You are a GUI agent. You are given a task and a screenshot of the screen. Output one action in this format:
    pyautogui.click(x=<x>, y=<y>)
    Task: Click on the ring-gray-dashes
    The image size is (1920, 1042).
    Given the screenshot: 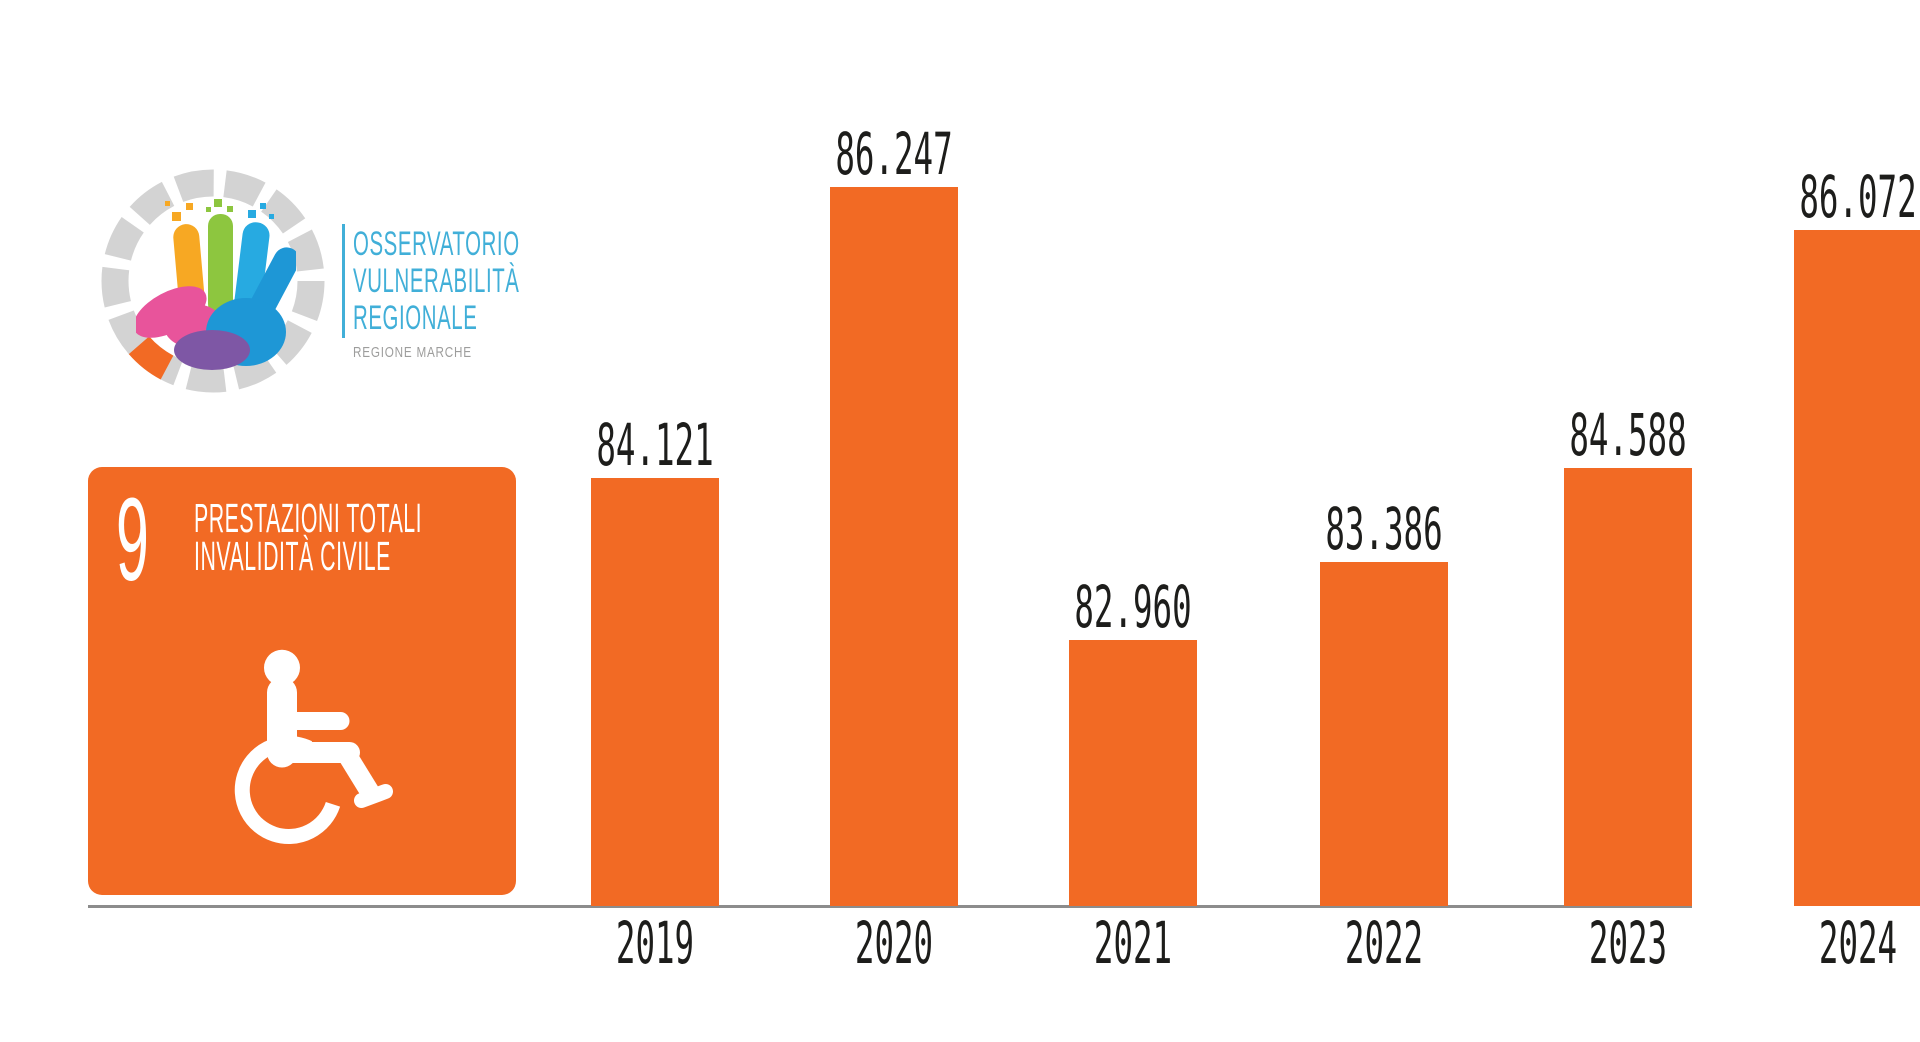 What is the action you would take?
    pyautogui.click(x=213, y=281)
    